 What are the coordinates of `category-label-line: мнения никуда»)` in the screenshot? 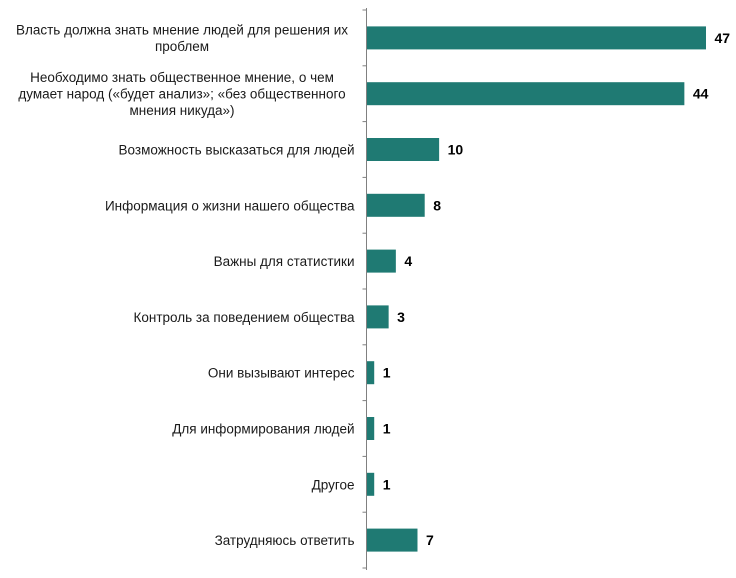 It's located at (181, 110).